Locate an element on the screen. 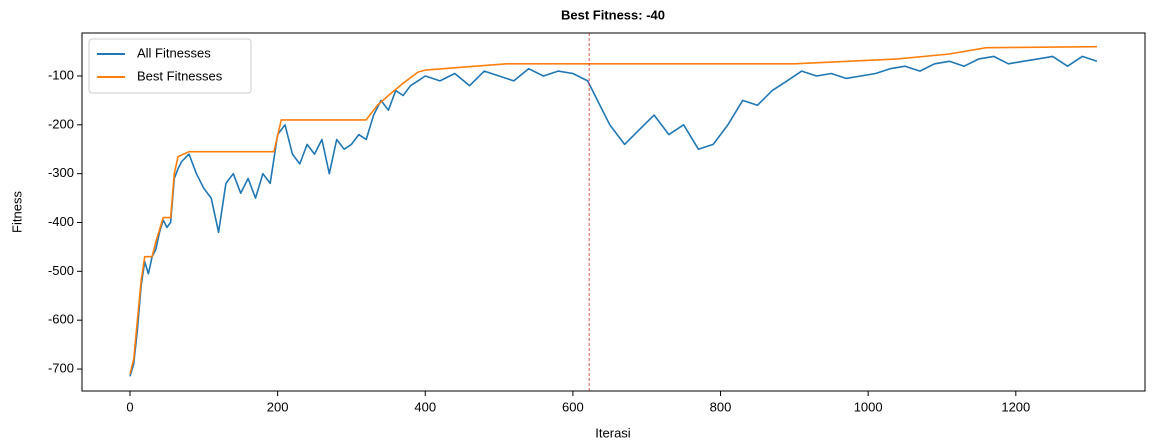 The image size is (1161, 448). x-tick-label: 1000 is located at coordinates (868, 406).